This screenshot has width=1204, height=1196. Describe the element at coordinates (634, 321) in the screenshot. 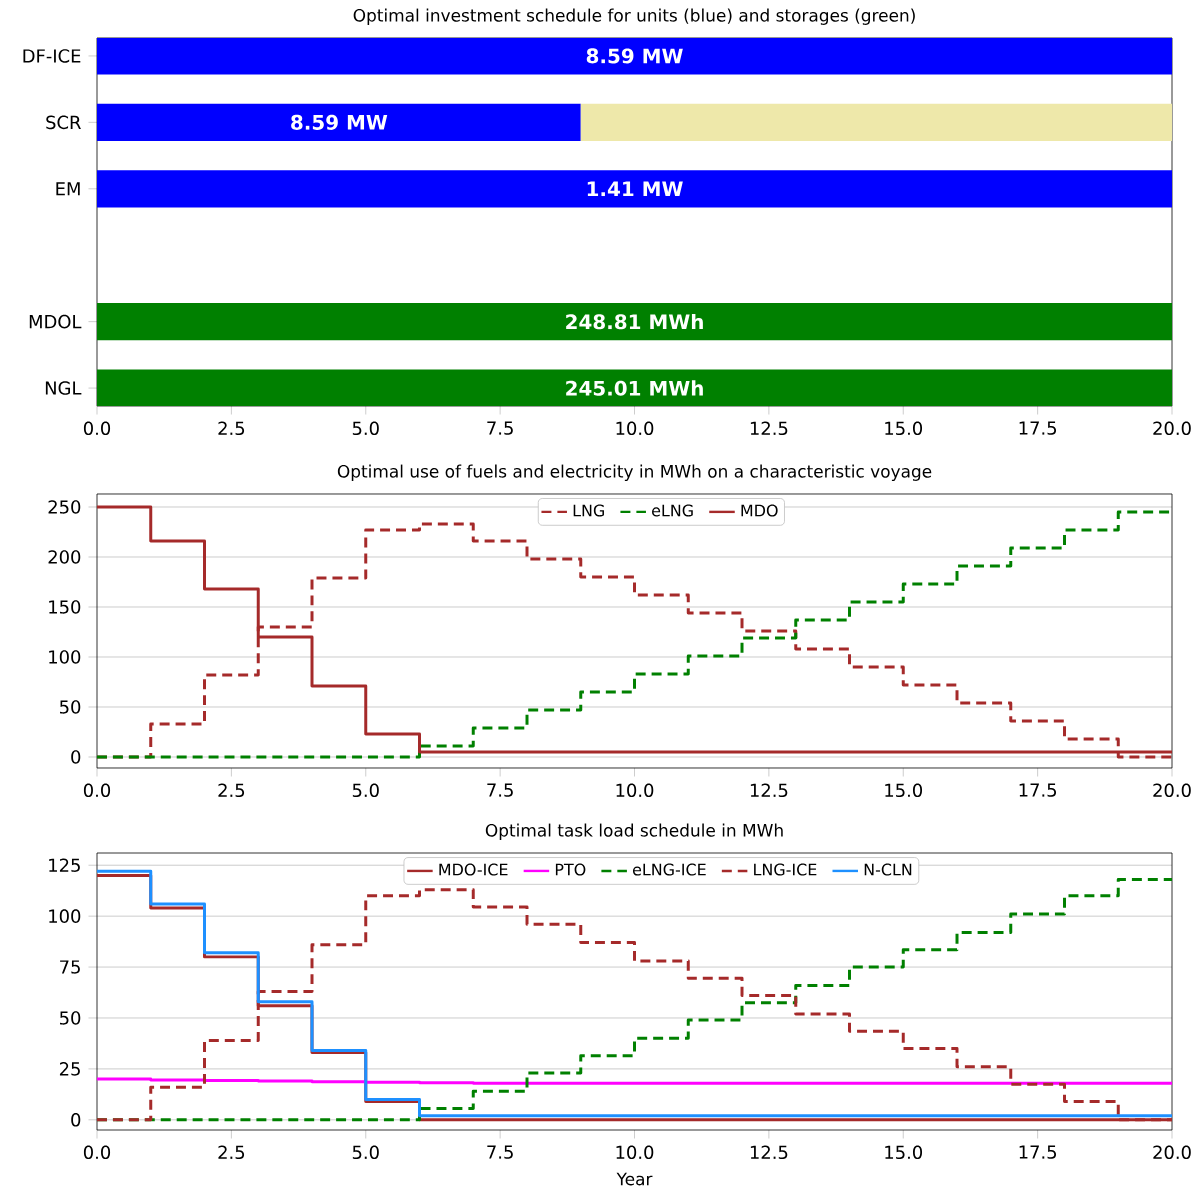

I see `annotation: 248.81 MWh` at that location.